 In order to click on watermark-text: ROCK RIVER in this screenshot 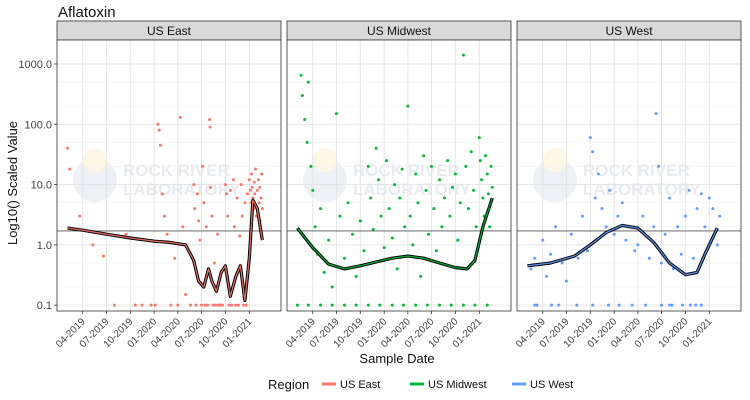, I will do `click(406, 170)`.